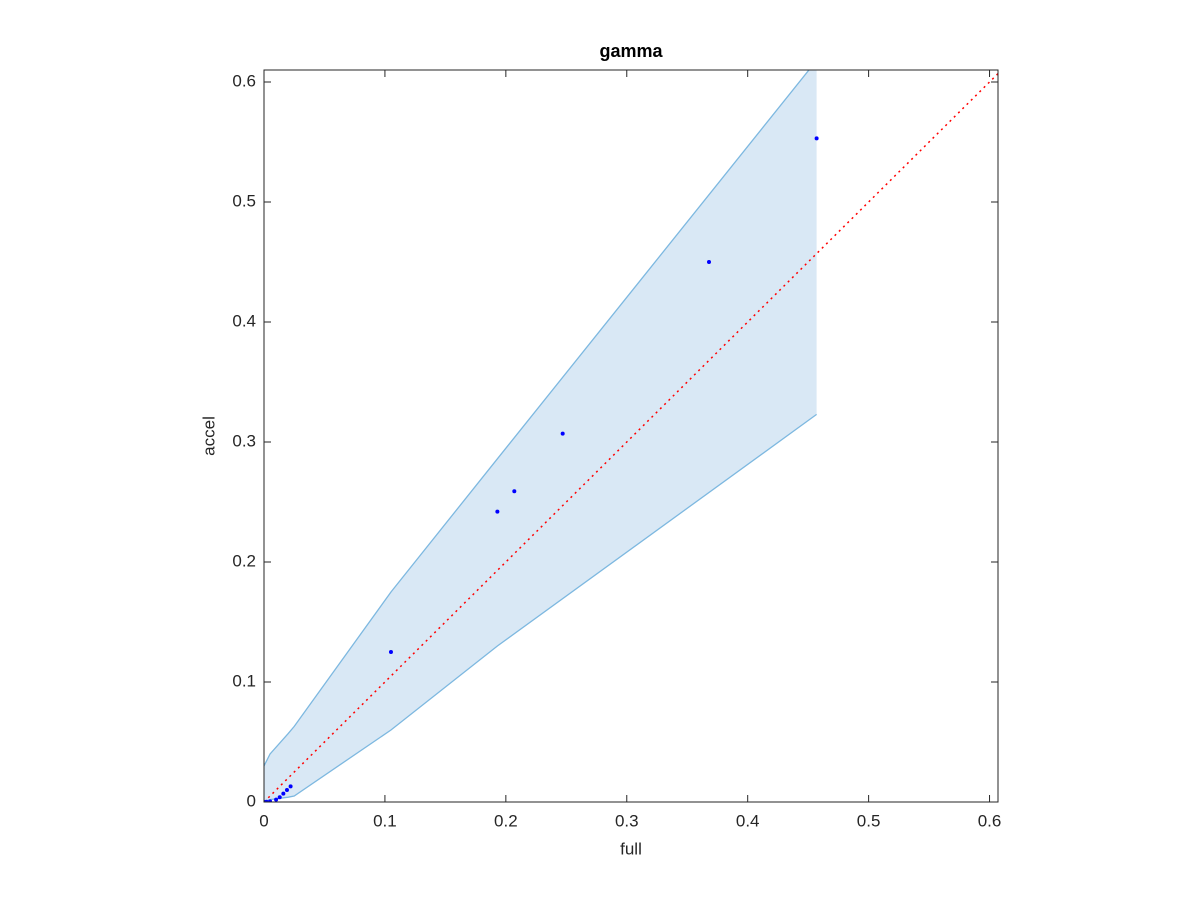  Describe the element at coordinates (244, 320) in the screenshot. I see `y-tick-label: 0.4` at that location.